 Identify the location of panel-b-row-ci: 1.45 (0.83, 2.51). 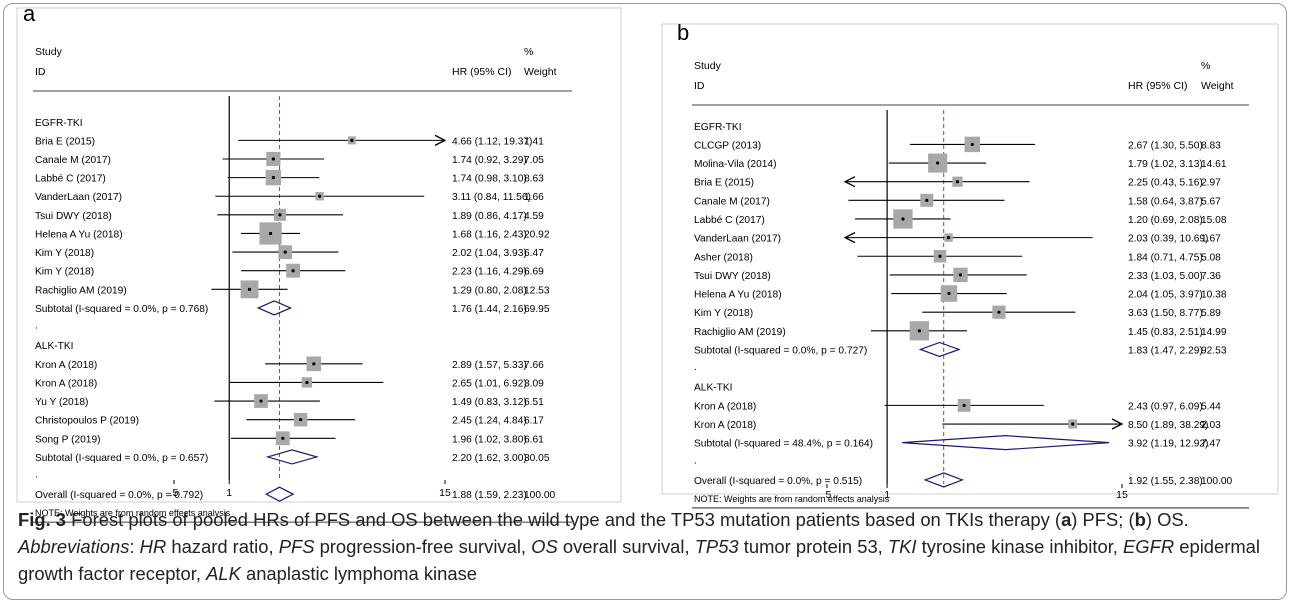
(1165, 332).